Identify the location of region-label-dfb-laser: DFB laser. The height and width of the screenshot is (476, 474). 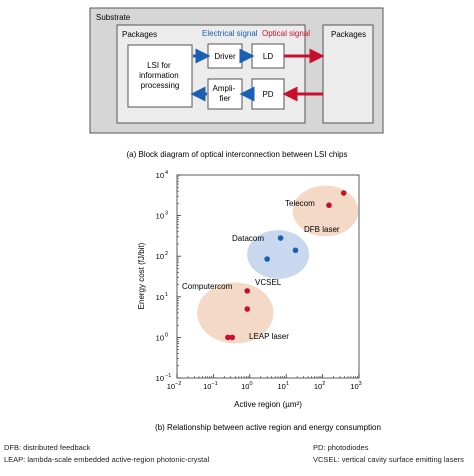
(322, 229).